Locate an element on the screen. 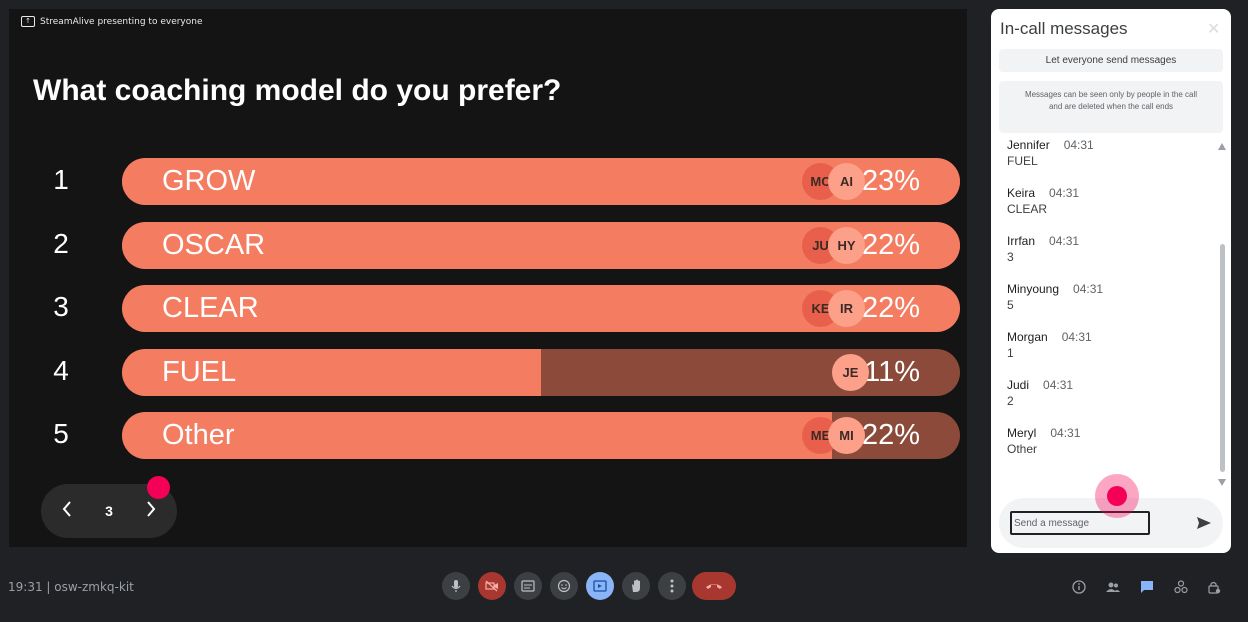 Image resolution: width=1248 pixels, height=622 pixels. avatar: HY is located at coordinates (846, 245).